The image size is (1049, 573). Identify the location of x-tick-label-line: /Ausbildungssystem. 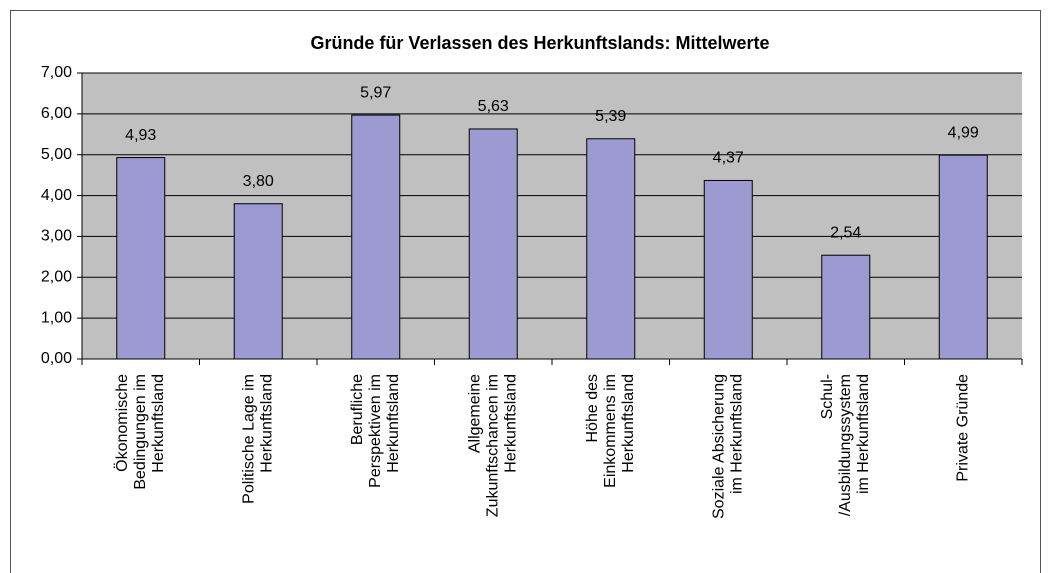
(845, 445).